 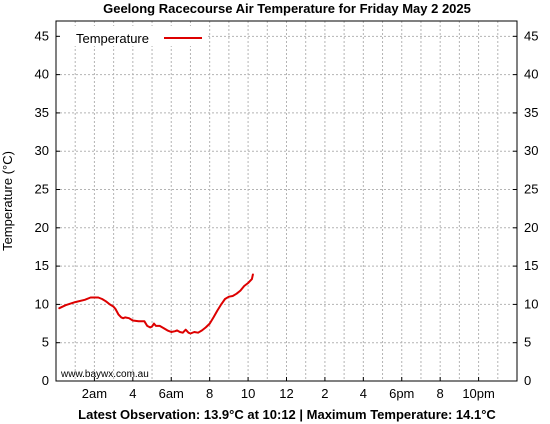 I want to click on x-tick-label: 2, so click(x=324, y=393).